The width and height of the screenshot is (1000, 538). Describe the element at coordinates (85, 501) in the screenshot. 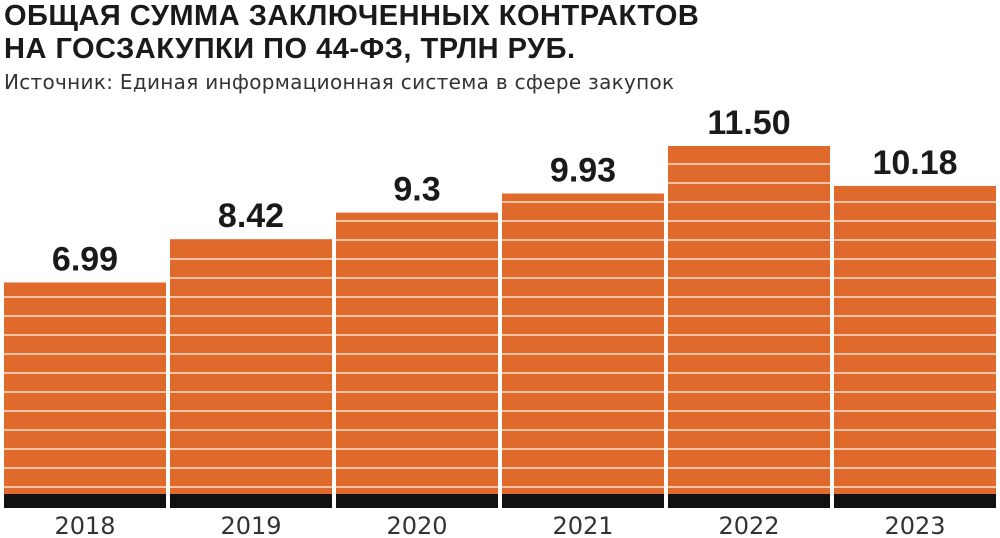

I see `bar-base-2018` at that location.